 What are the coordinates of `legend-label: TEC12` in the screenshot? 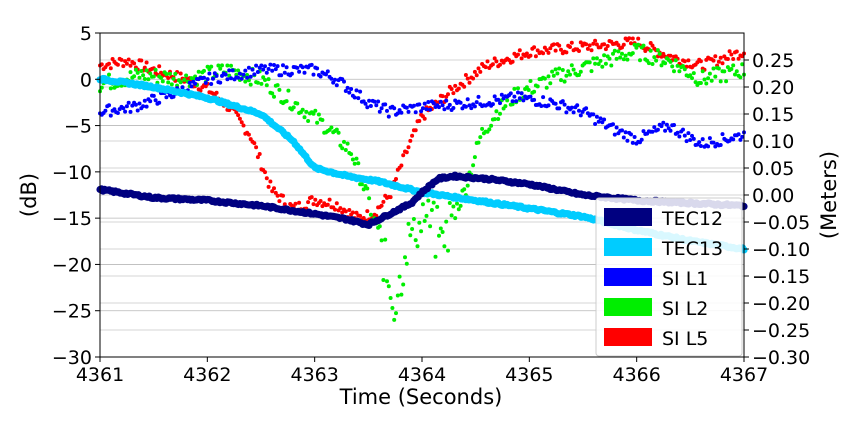 It's located at (692, 219).